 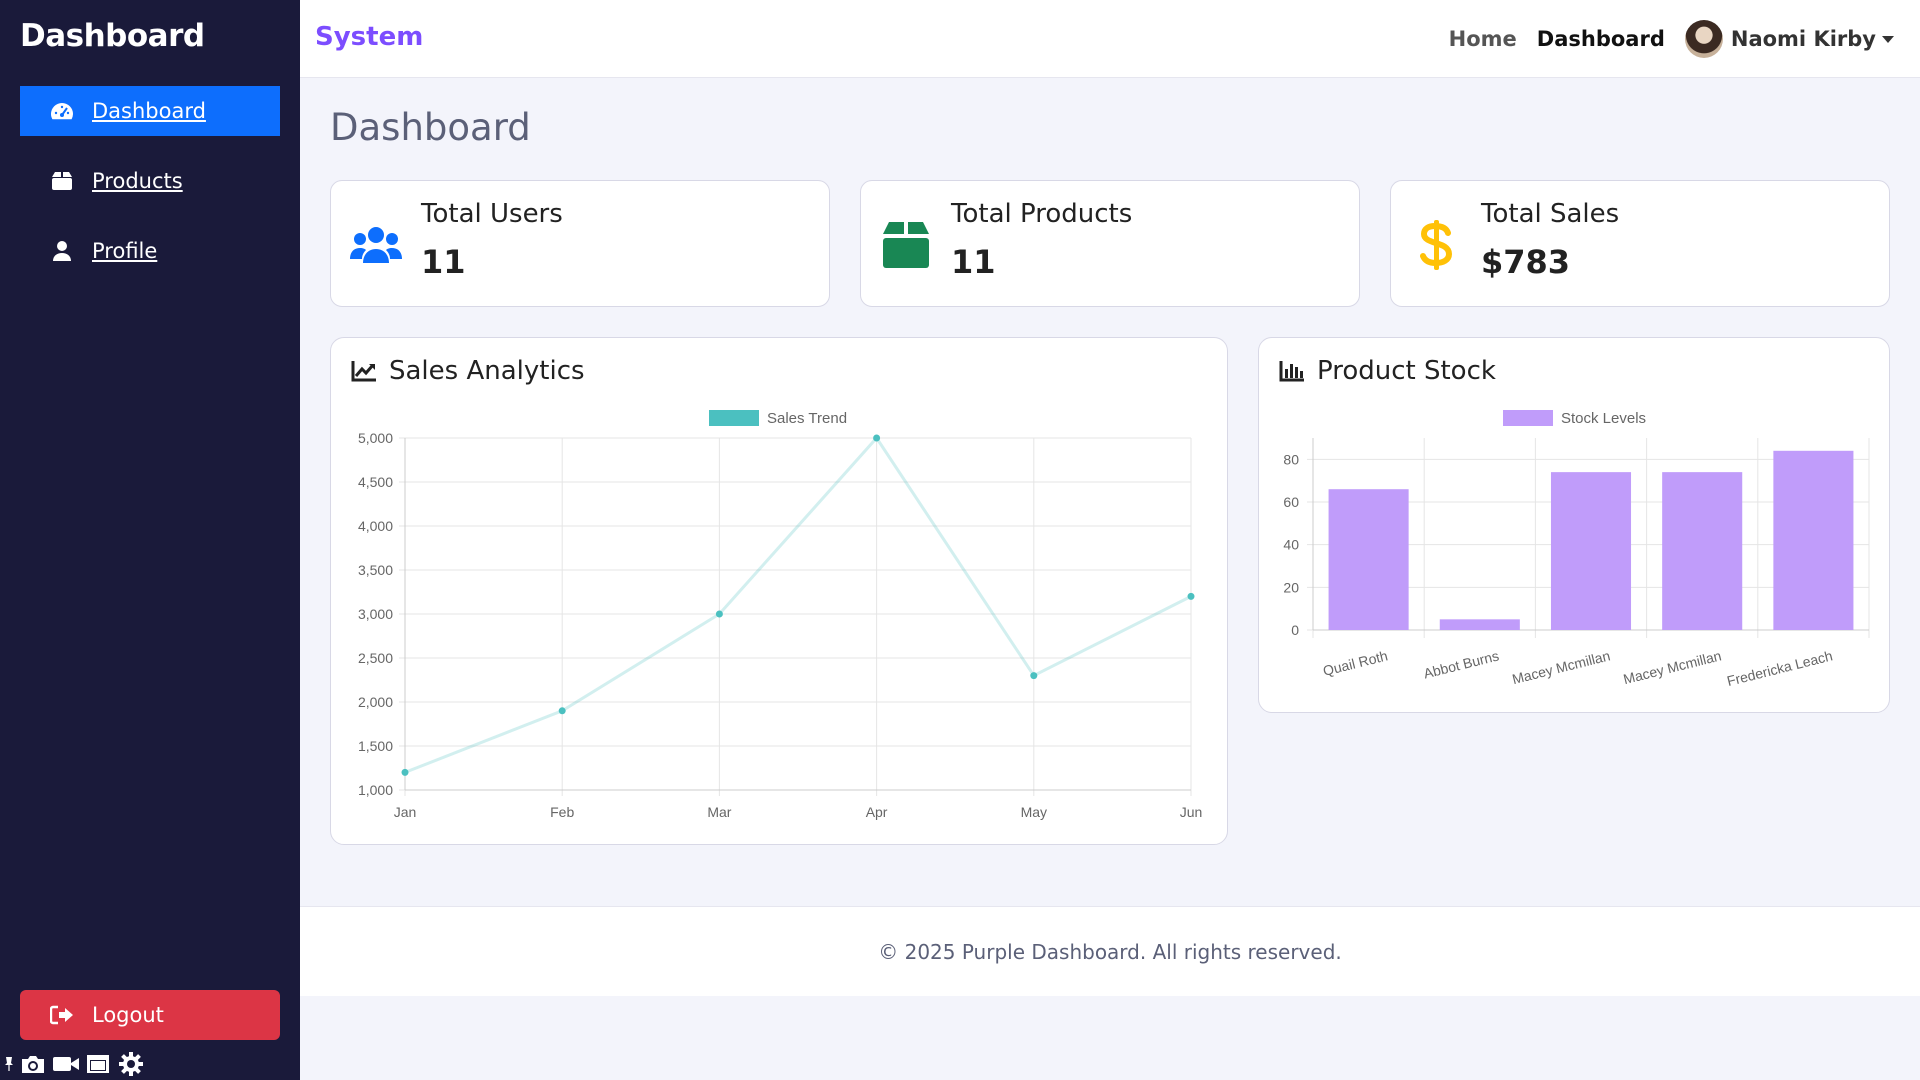 I want to click on y-tick-label: 0, so click(x=1295, y=630).